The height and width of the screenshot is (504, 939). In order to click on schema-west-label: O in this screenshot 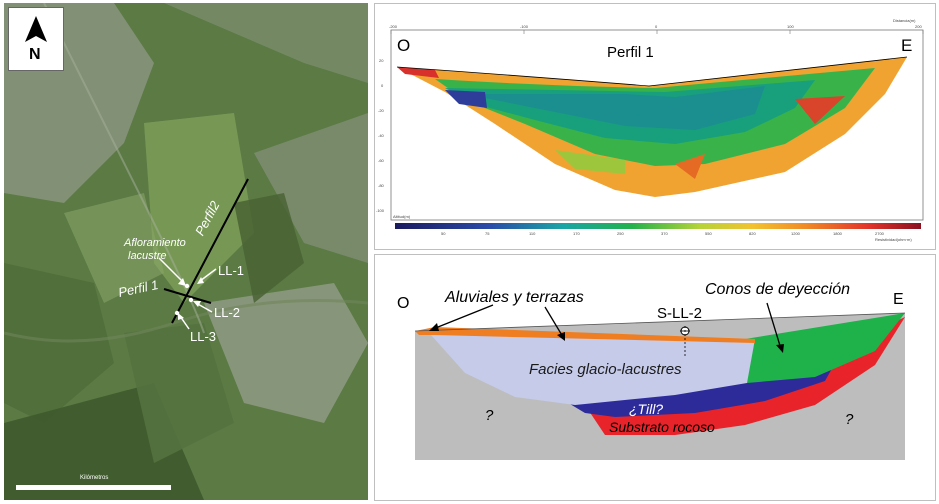, I will do `click(403, 303)`.